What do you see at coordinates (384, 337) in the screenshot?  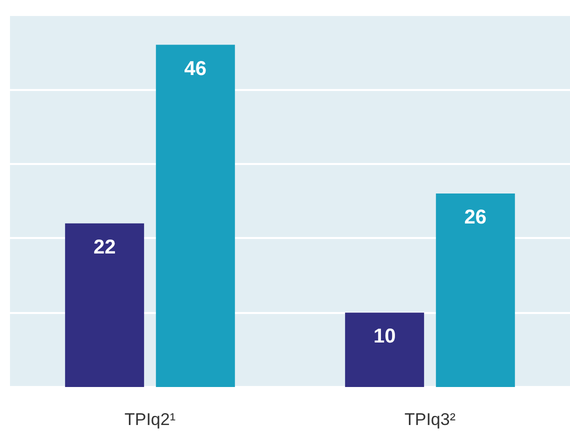 I see `data-label: 10` at bounding box center [384, 337].